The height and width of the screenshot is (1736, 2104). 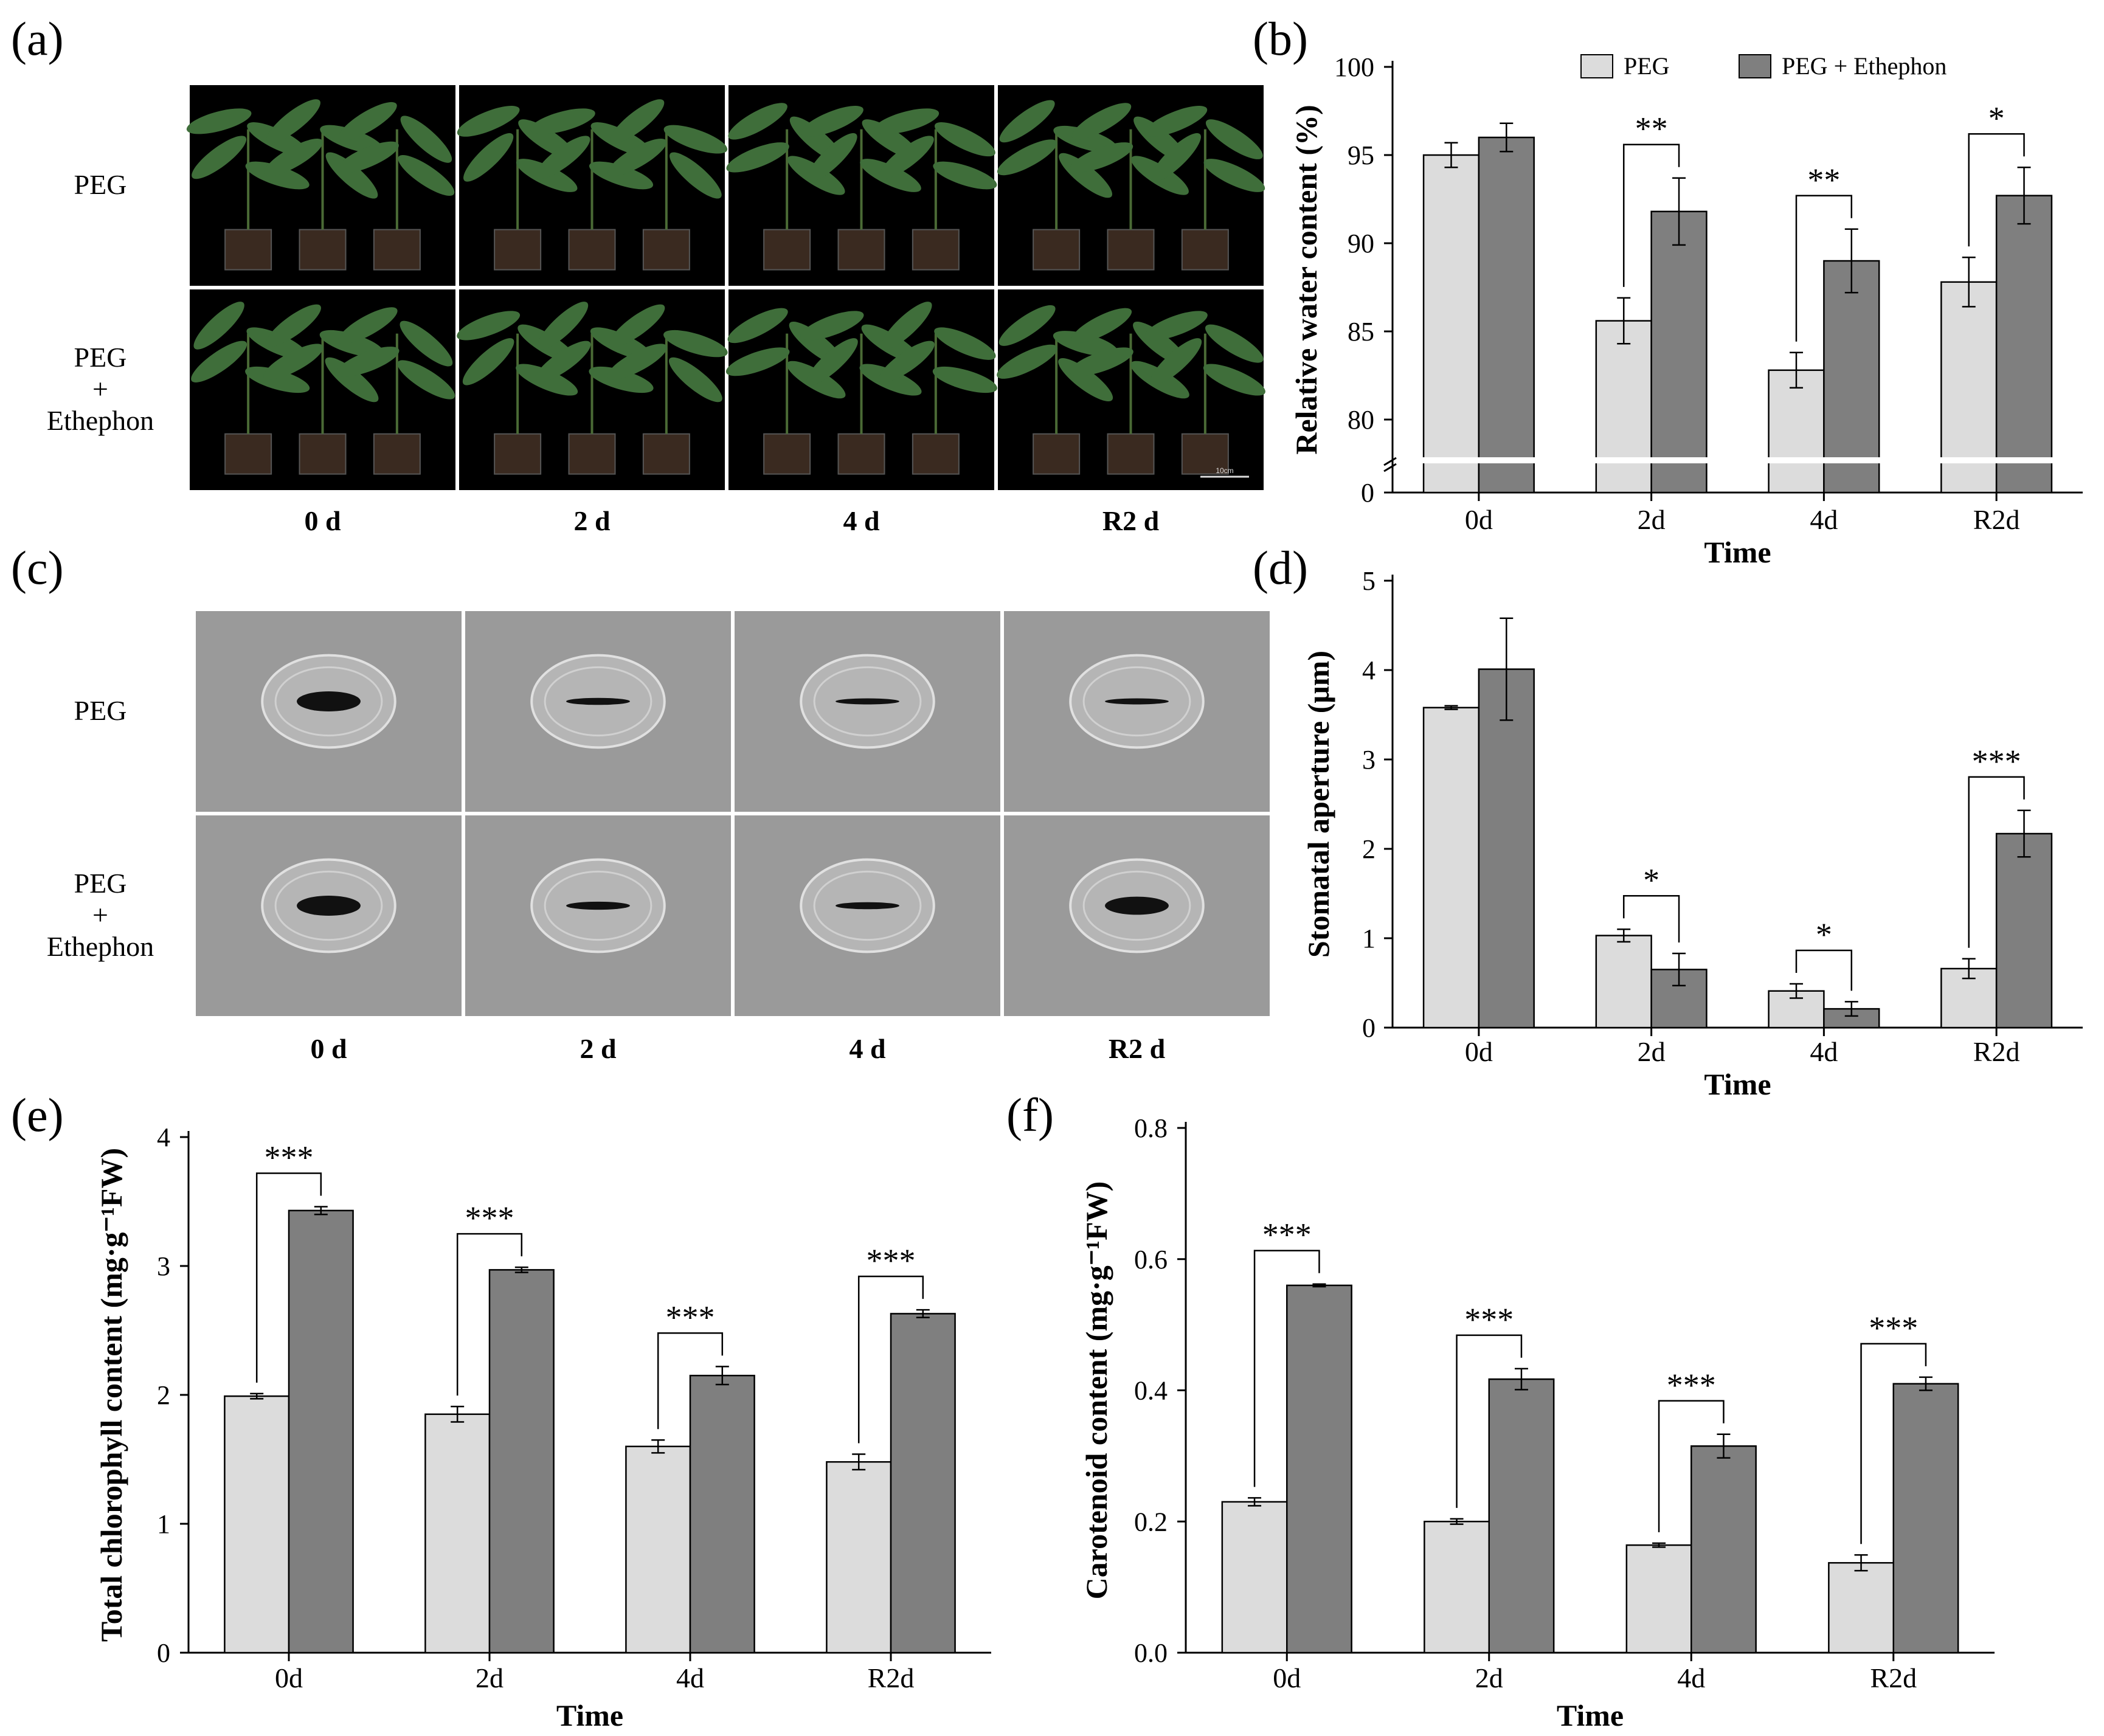 What do you see at coordinates (37, 568) in the screenshot?
I see `panel-label-c: (c)` at bounding box center [37, 568].